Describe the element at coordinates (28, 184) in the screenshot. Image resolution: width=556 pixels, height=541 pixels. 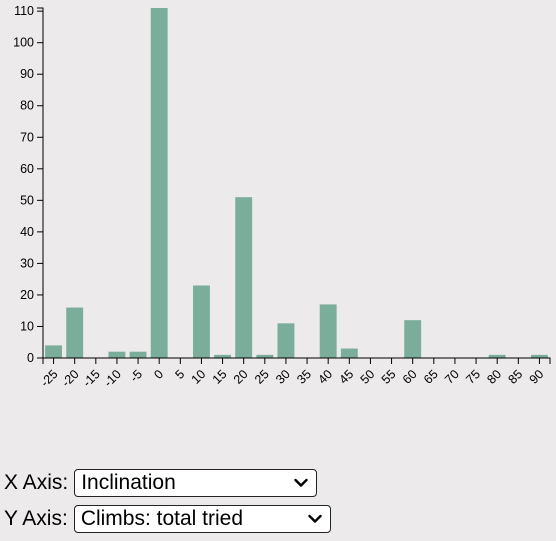
I see `y-axis: 0 10 20 30 40 50 60 70 80 90 100 110` at that location.